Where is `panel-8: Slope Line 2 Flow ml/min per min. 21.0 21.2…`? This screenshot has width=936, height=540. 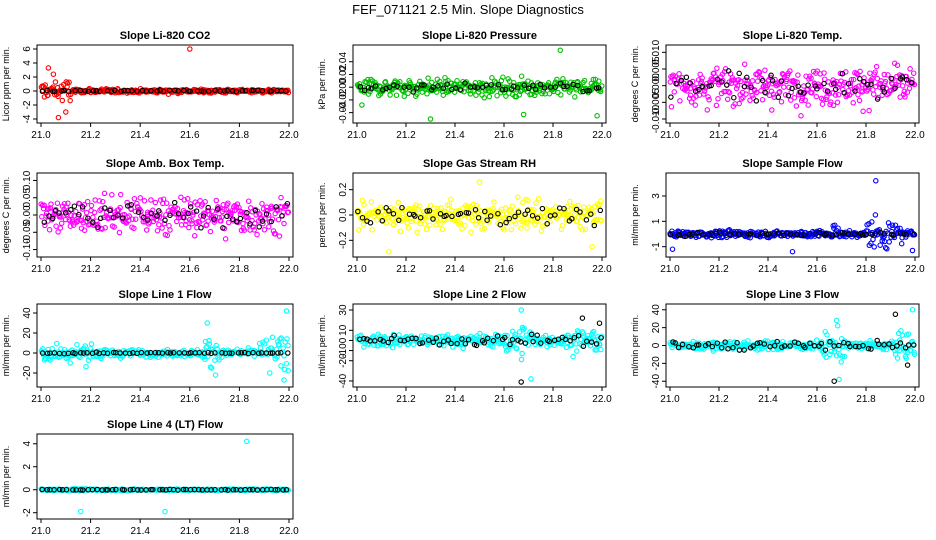 panel-8: Slope Line 2 Flow ml/min per min. 21.0 21.2… is located at coordinates (464, 347).